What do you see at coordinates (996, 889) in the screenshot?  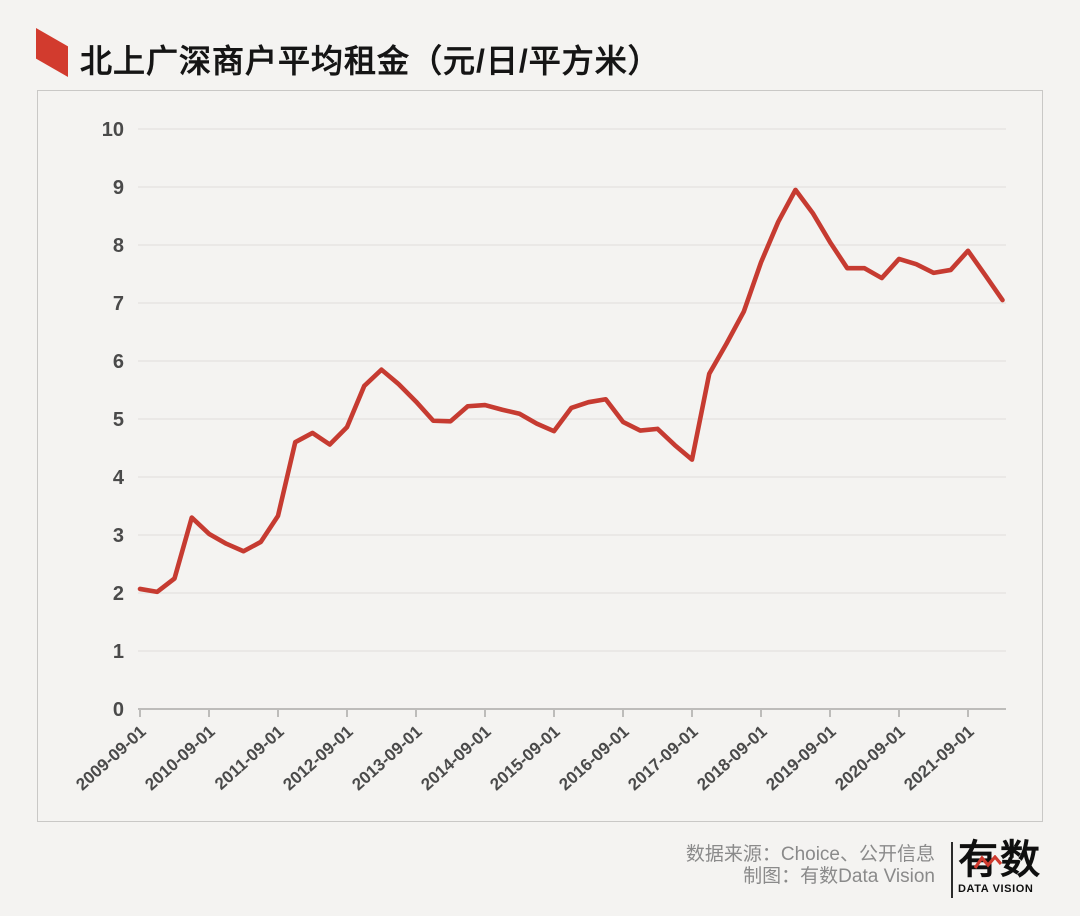 I see `logo-subtext: DATA VISION` at bounding box center [996, 889].